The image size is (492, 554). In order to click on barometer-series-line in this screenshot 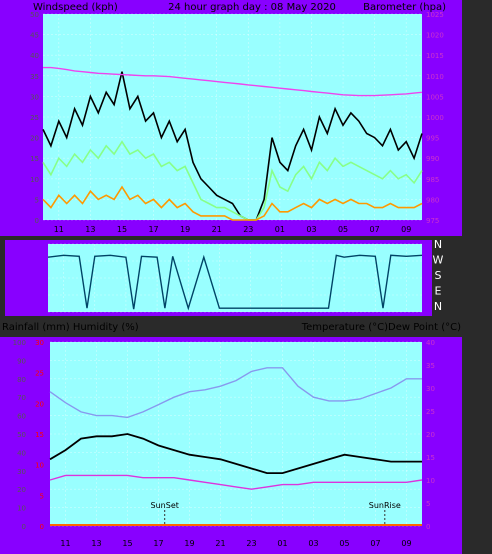, I will do `click(233, 81)`.